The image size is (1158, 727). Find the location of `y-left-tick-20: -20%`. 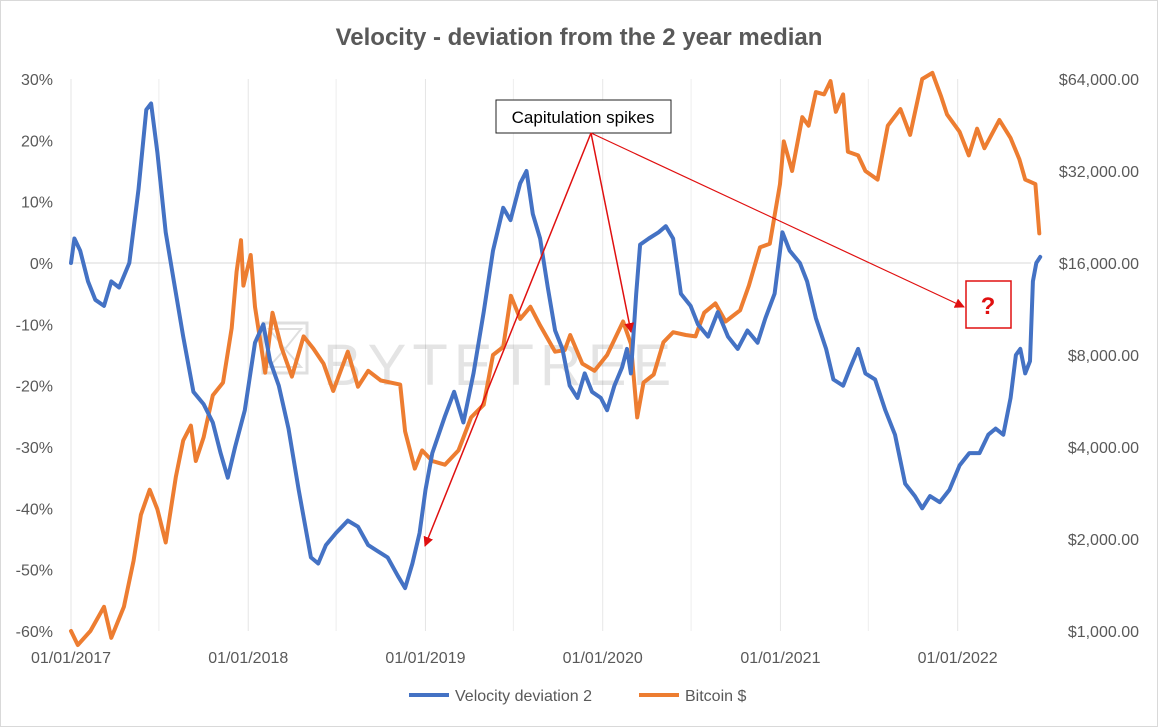

y-left-tick-20: -20% is located at coordinates (34, 387).